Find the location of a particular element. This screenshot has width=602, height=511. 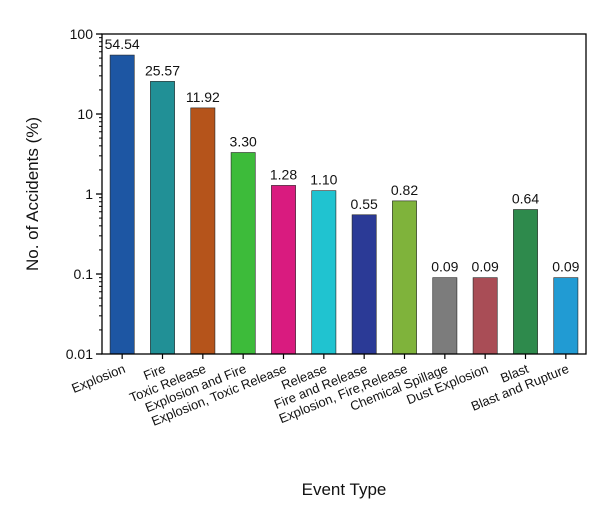

data-label: 3.30 is located at coordinates (243, 142).